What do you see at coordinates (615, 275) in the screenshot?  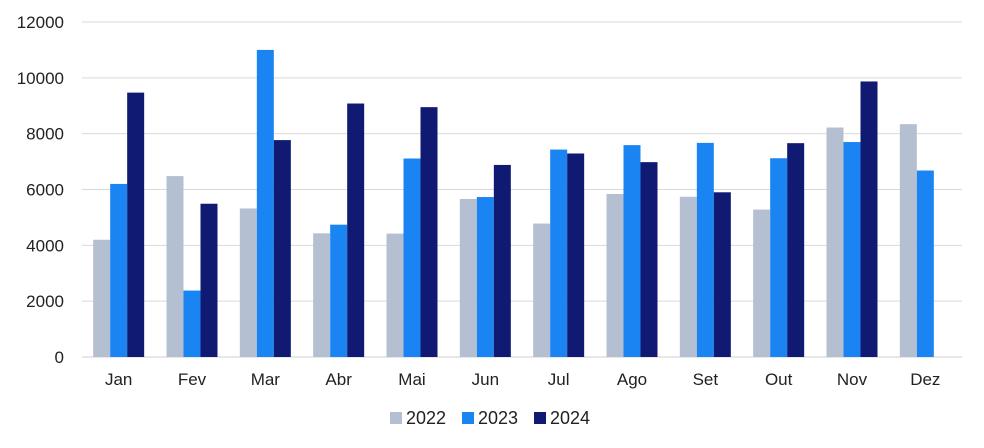 I see `bar-2022-ago` at bounding box center [615, 275].